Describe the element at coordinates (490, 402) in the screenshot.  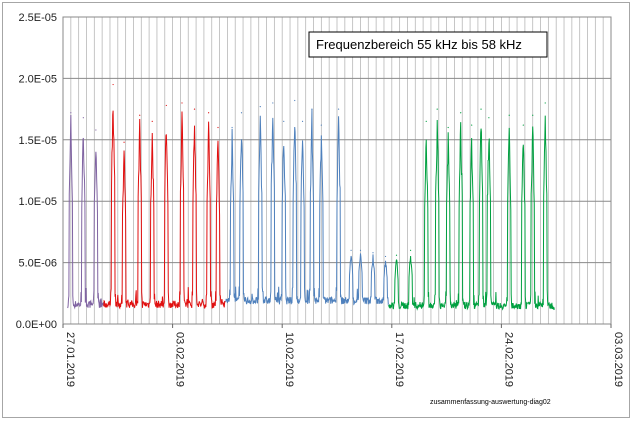
I see `footer-label: zusammenfassung-auswertung-diag02` at that location.